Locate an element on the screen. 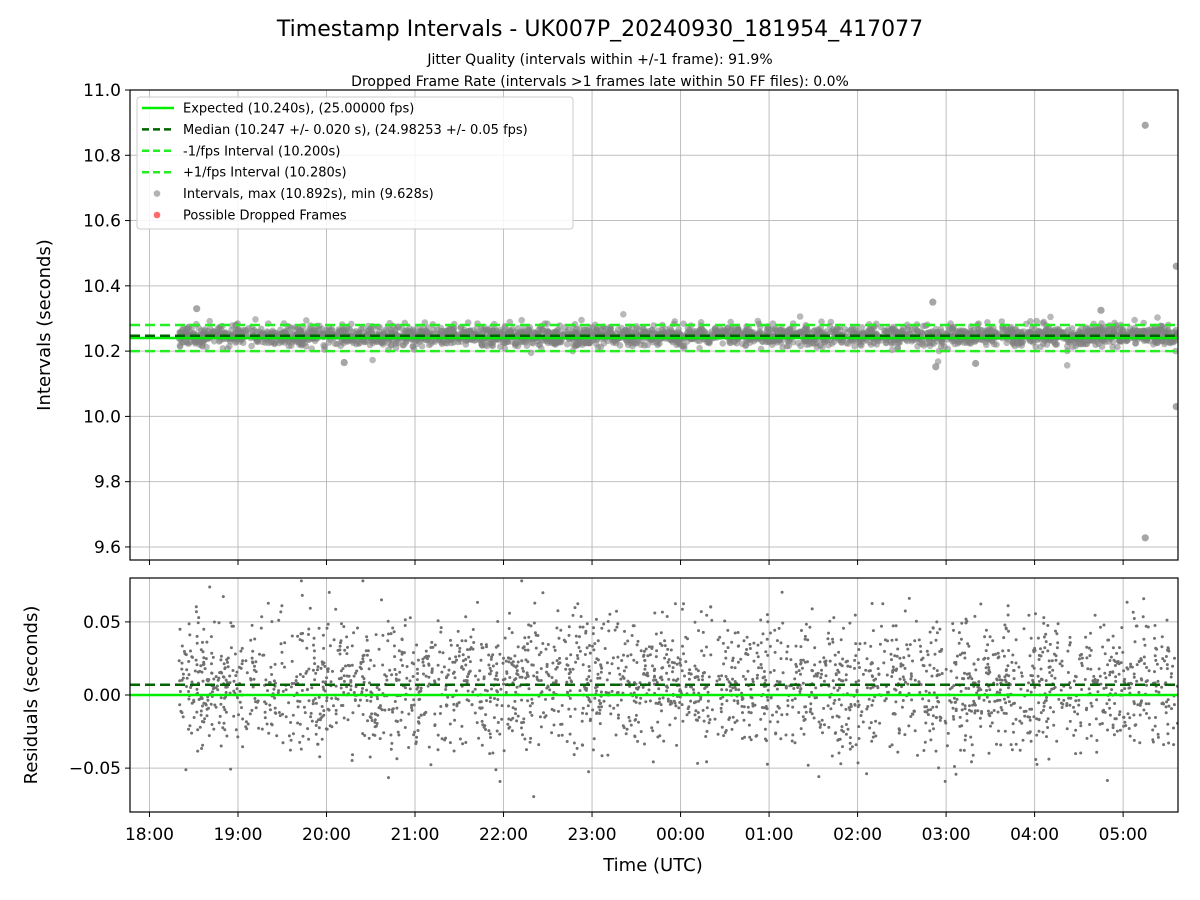 The image size is (1200, 900). interval-outlier-point is located at coordinates (1145, 125).